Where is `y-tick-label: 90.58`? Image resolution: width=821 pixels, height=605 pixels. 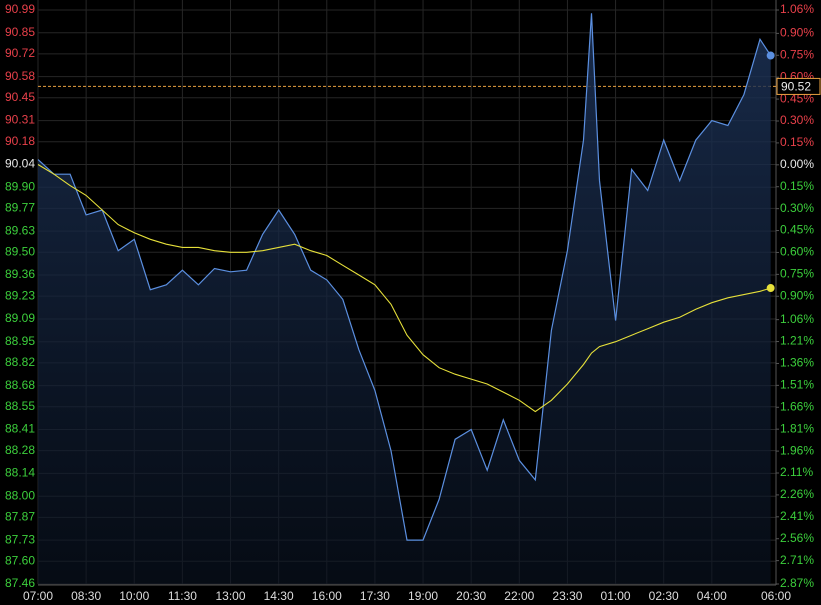
y-tick-label: 90.58 is located at coordinates (20, 76).